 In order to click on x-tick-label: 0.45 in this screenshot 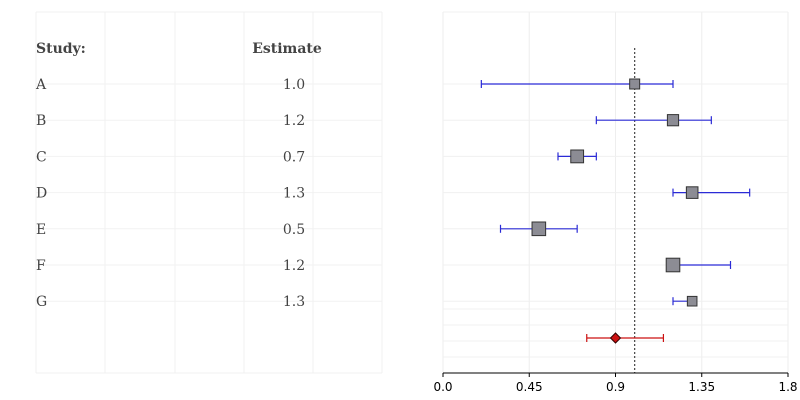, I will do `click(529, 387)`.